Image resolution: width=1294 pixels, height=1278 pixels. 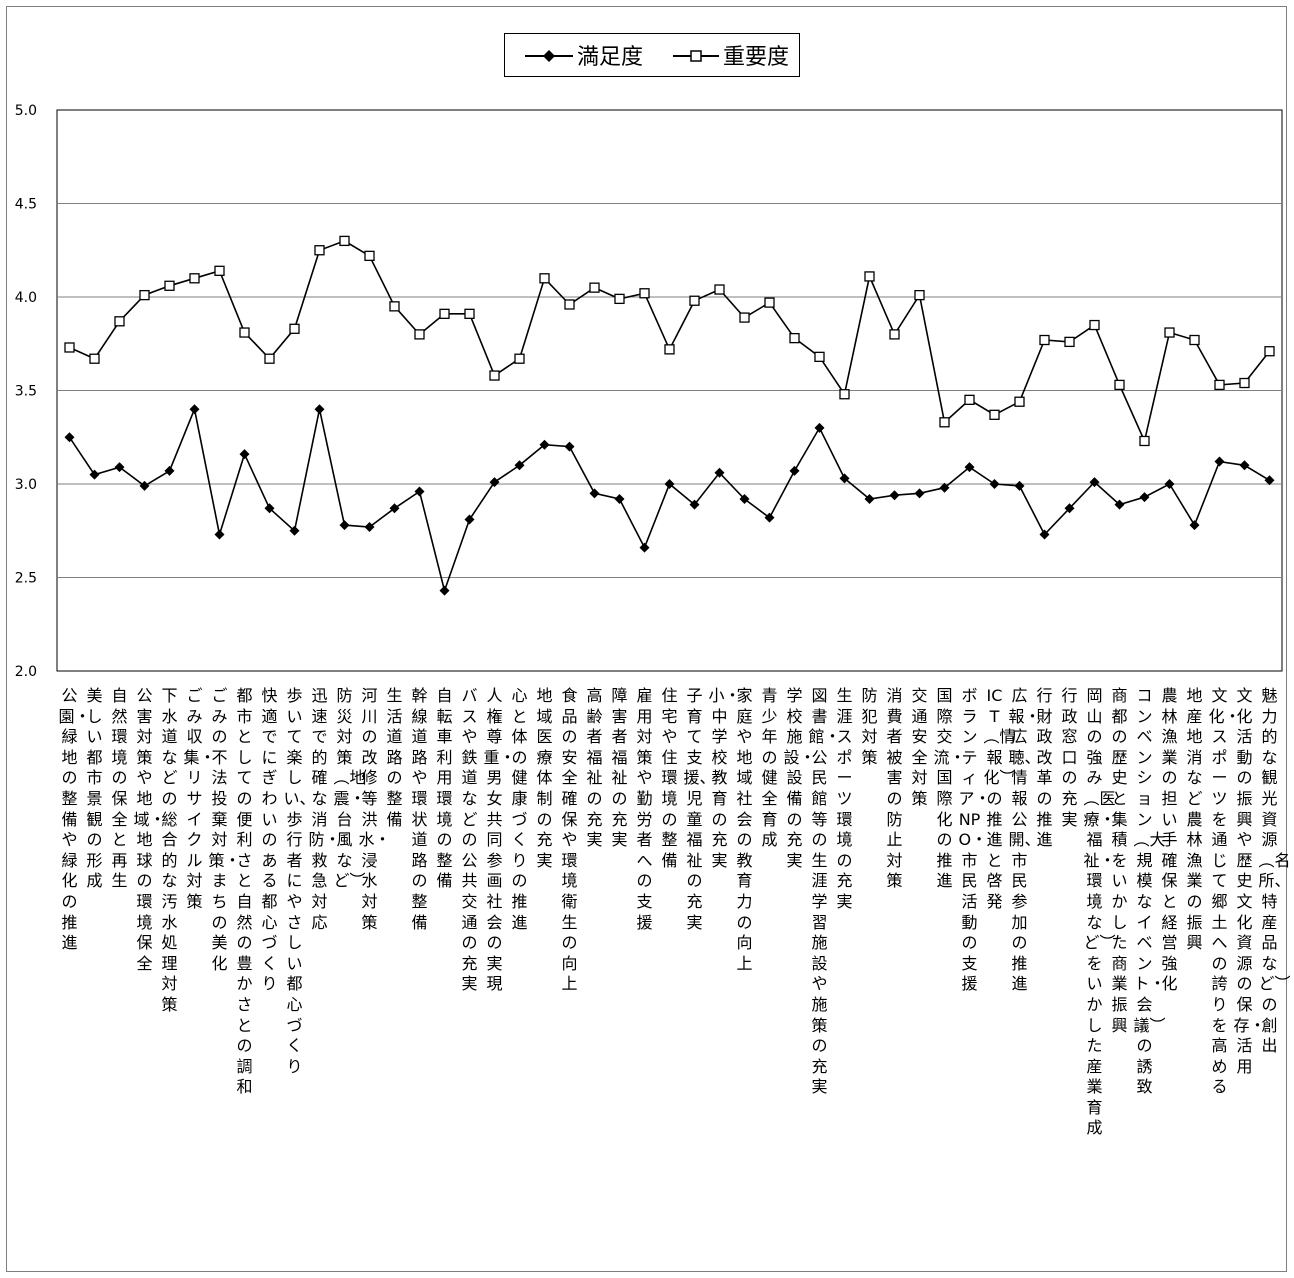 I want to click on y-tick-label: 5.0, so click(x=26, y=111).